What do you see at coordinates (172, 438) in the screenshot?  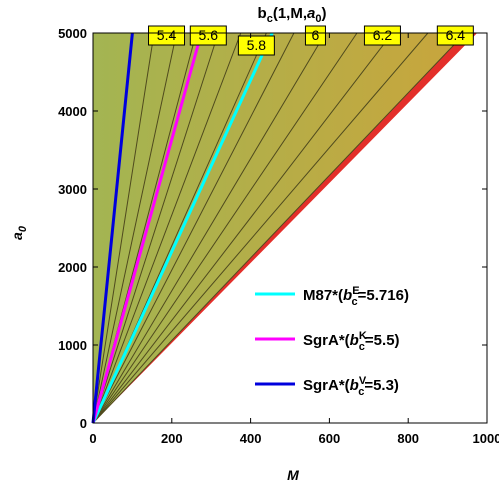 I see `x-tick-label: 200` at bounding box center [172, 438].